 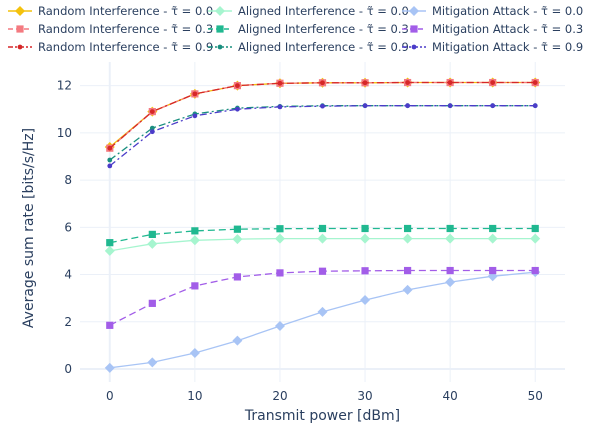 What do you see at coordinates (125, 11) in the screenshot?
I see `legend-label: Random Interference - τ̃ = 0.0` at bounding box center [125, 11].